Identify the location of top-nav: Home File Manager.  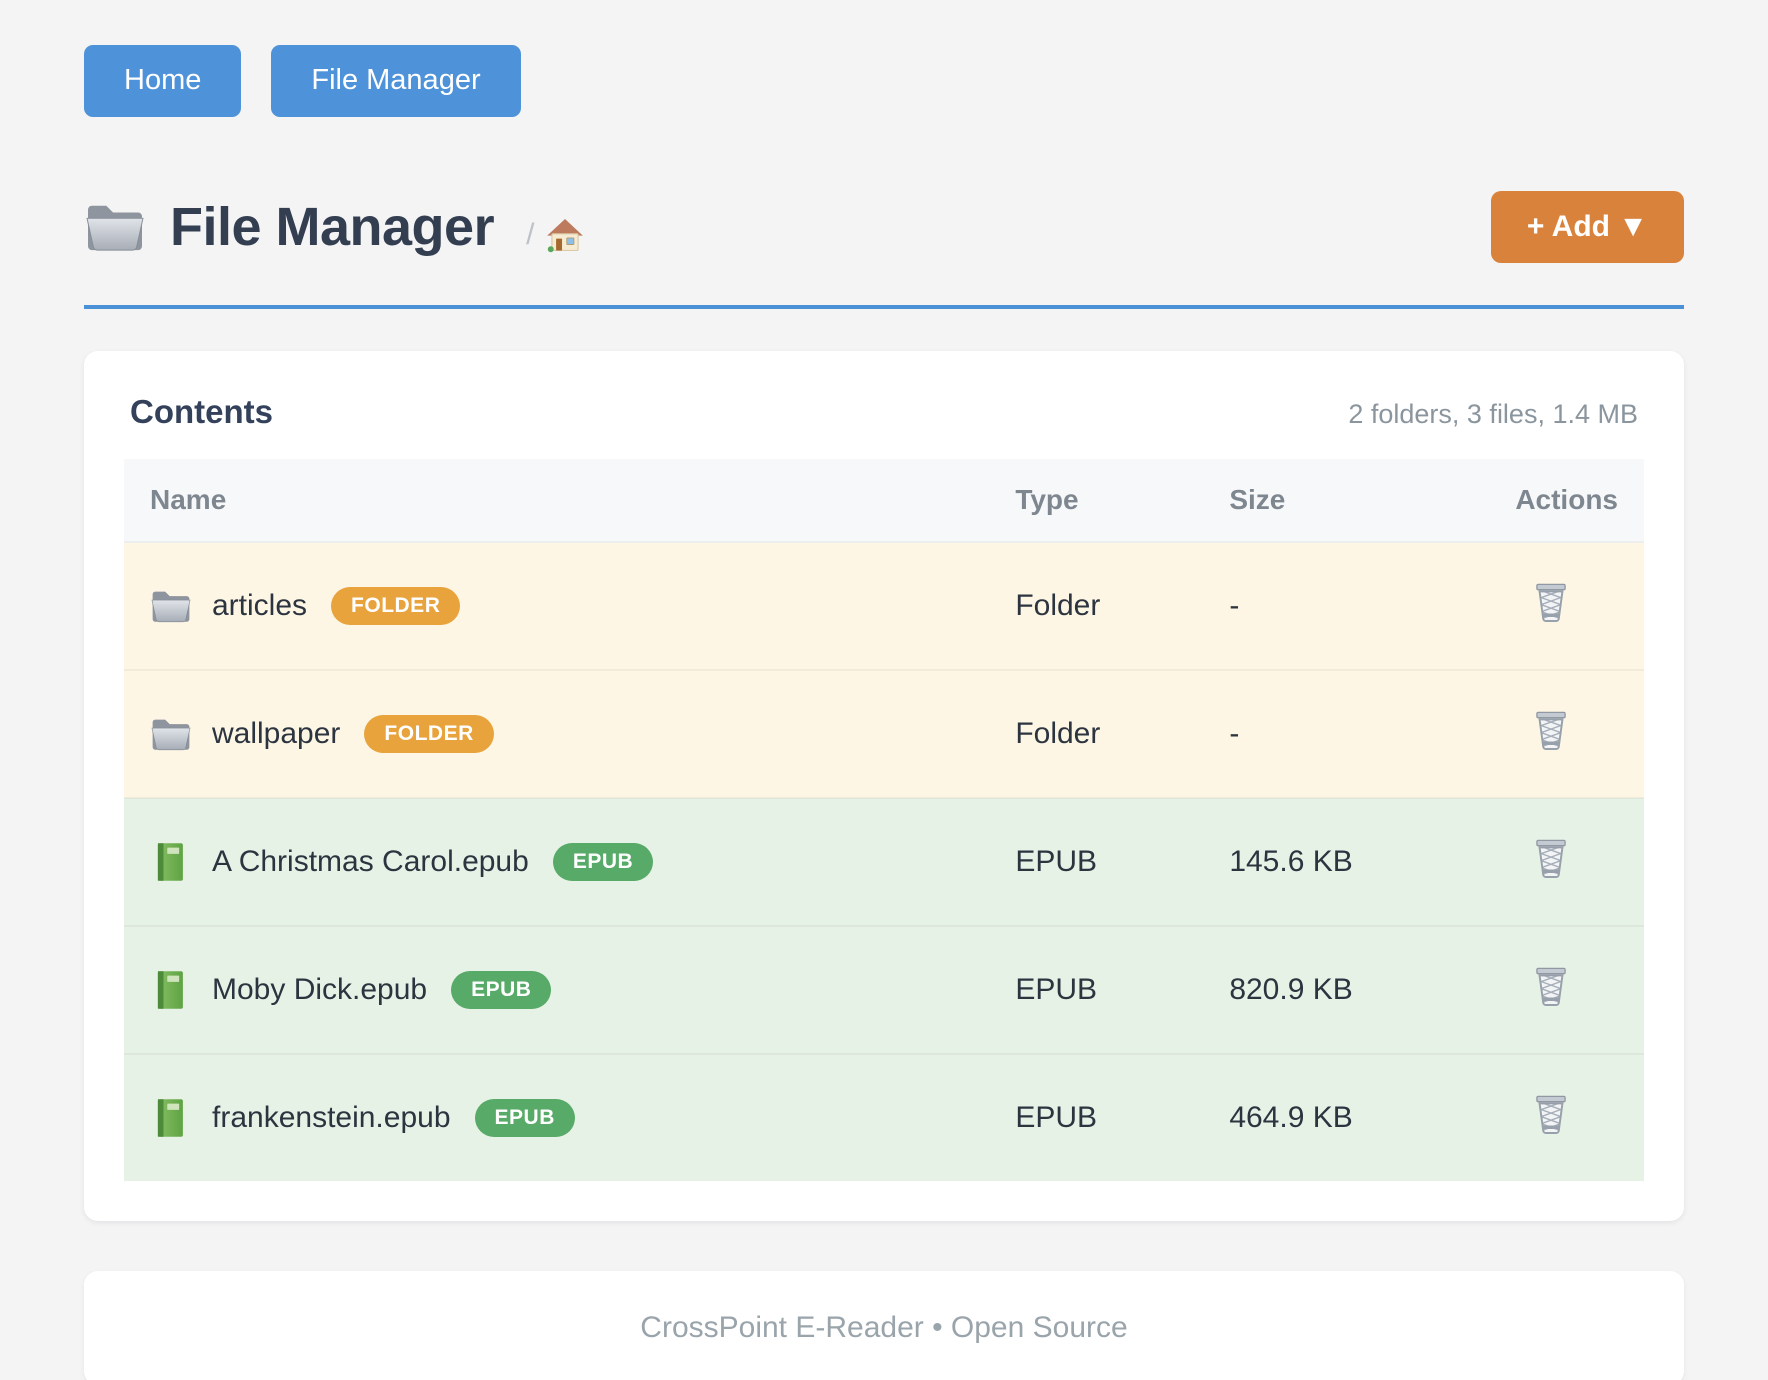
(884, 81).